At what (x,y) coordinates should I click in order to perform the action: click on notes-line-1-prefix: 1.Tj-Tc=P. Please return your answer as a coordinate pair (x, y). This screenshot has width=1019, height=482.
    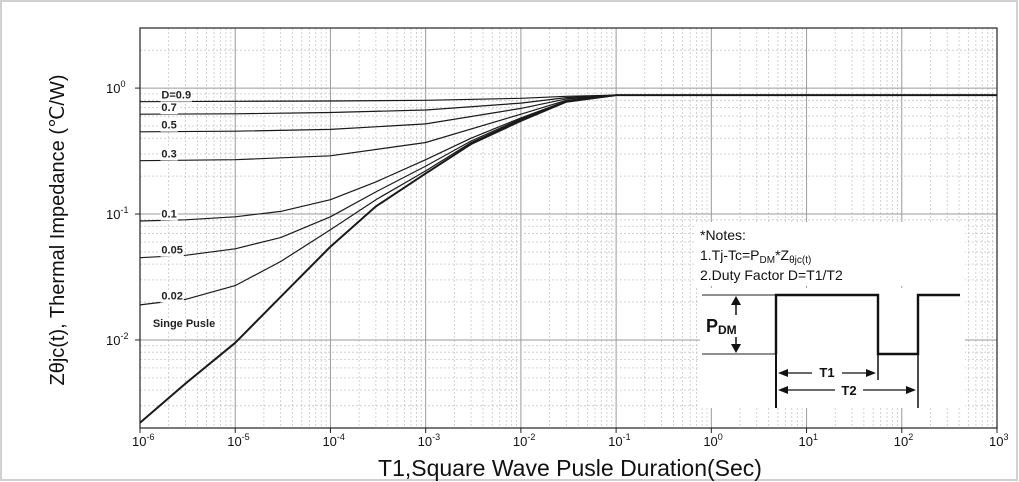
    Looking at the image, I should click on (730, 255).